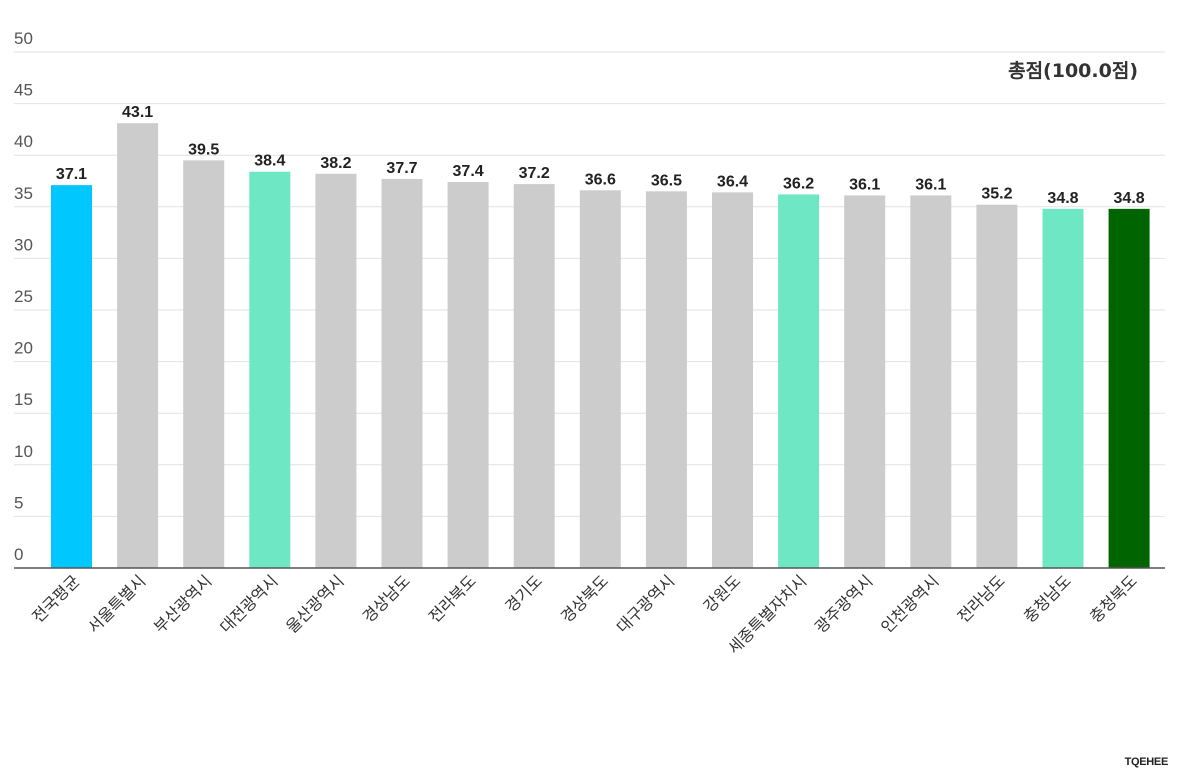 The height and width of the screenshot is (776, 1180). Describe the element at coordinates (182, 603) in the screenshot. I see `x-tick-label: 부산광역시` at that location.